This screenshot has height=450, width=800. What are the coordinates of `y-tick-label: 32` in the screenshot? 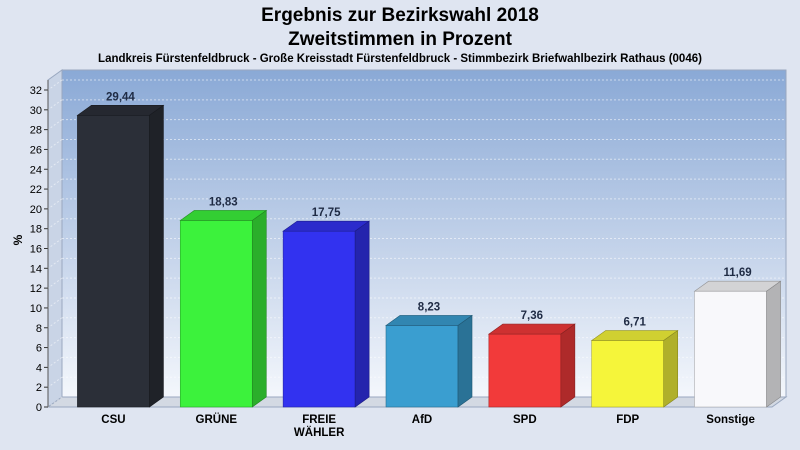 It's located at (36, 91).